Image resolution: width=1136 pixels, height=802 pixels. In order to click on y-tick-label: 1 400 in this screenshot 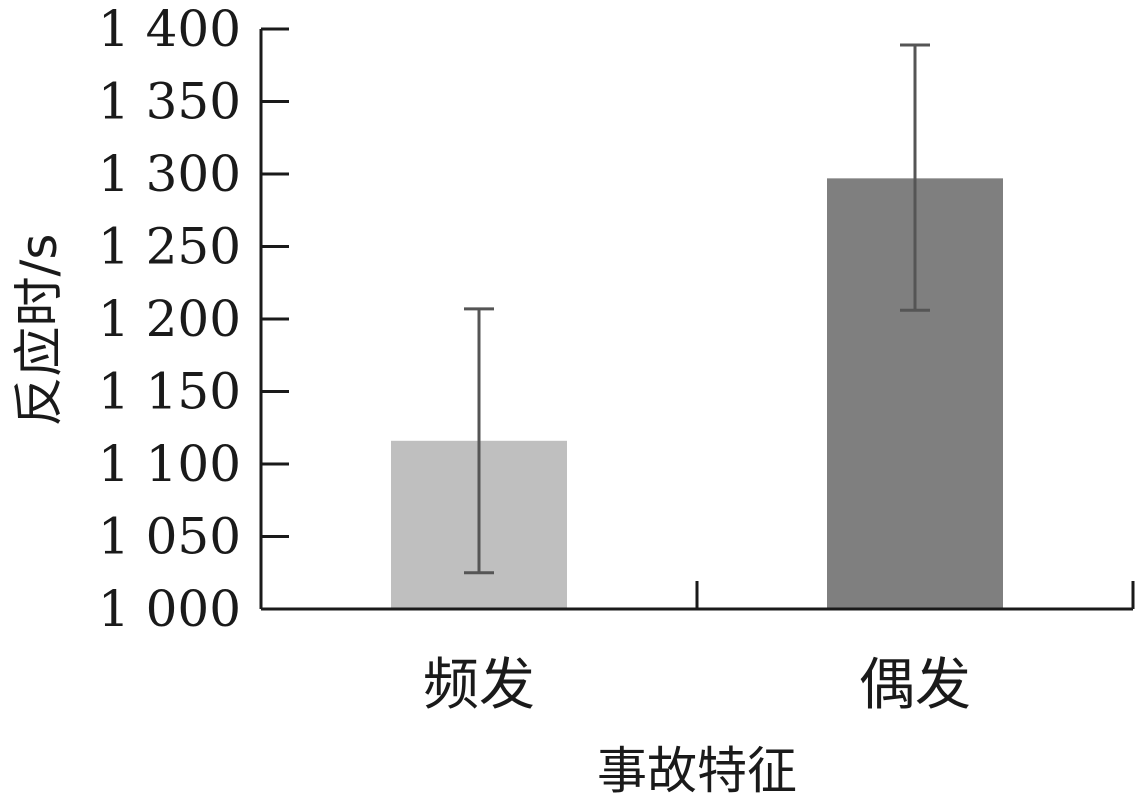, I will do `click(169, 29)`.